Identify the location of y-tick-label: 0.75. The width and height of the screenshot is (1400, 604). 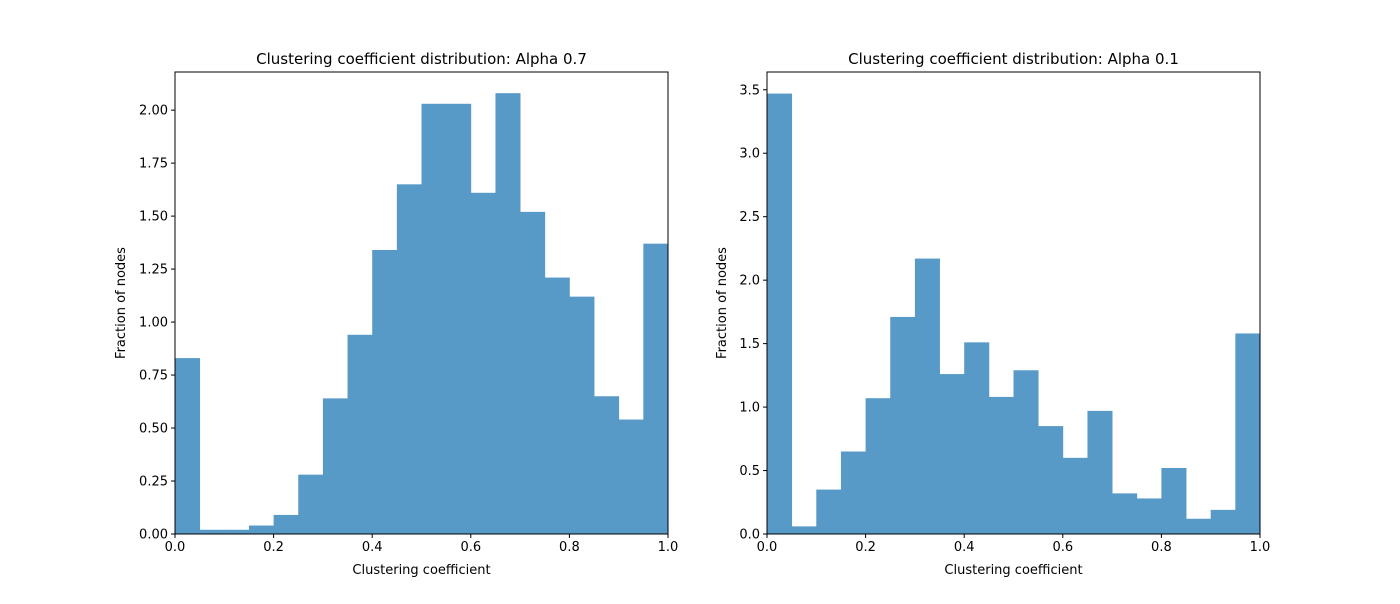
(153, 376).